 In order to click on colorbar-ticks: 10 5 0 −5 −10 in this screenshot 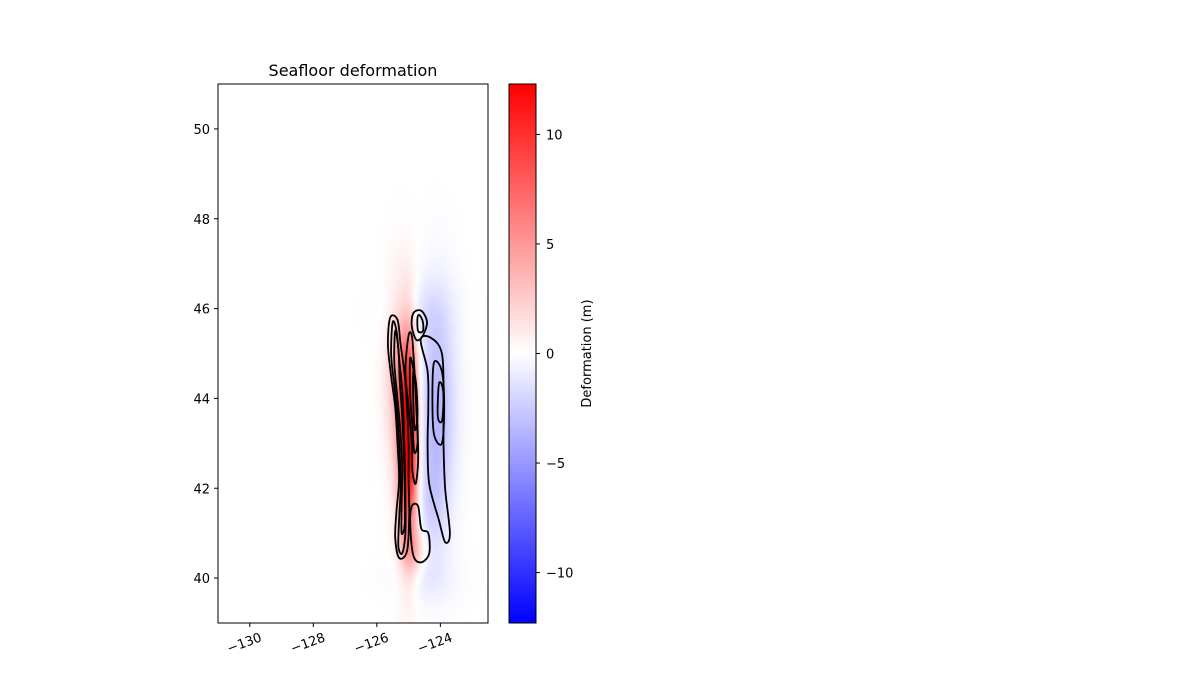, I will do `click(554, 355)`.